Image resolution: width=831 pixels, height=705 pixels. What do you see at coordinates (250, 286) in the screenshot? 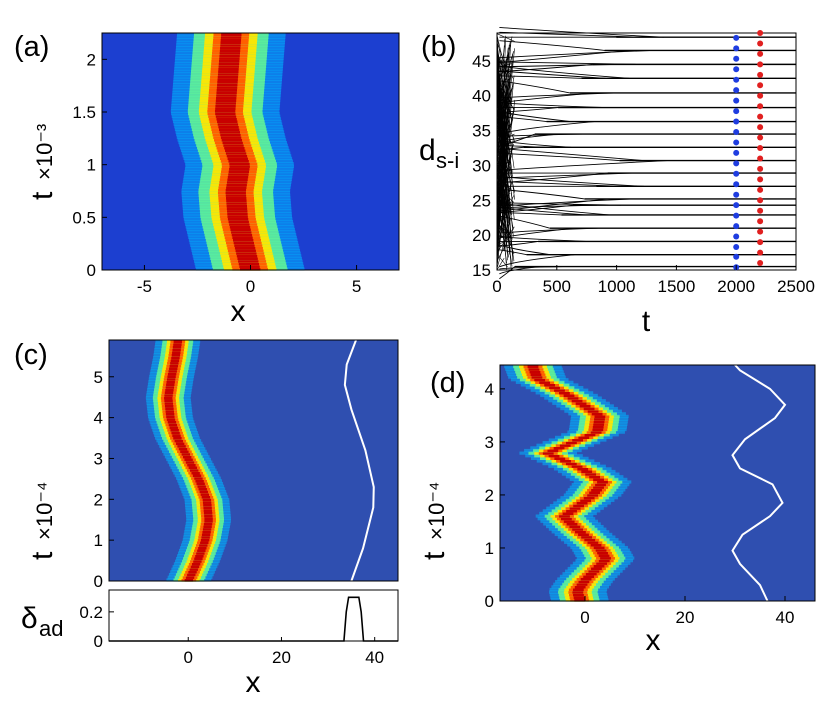
I see `panel-a-xtick-label: 0` at bounding box center [250, 286].